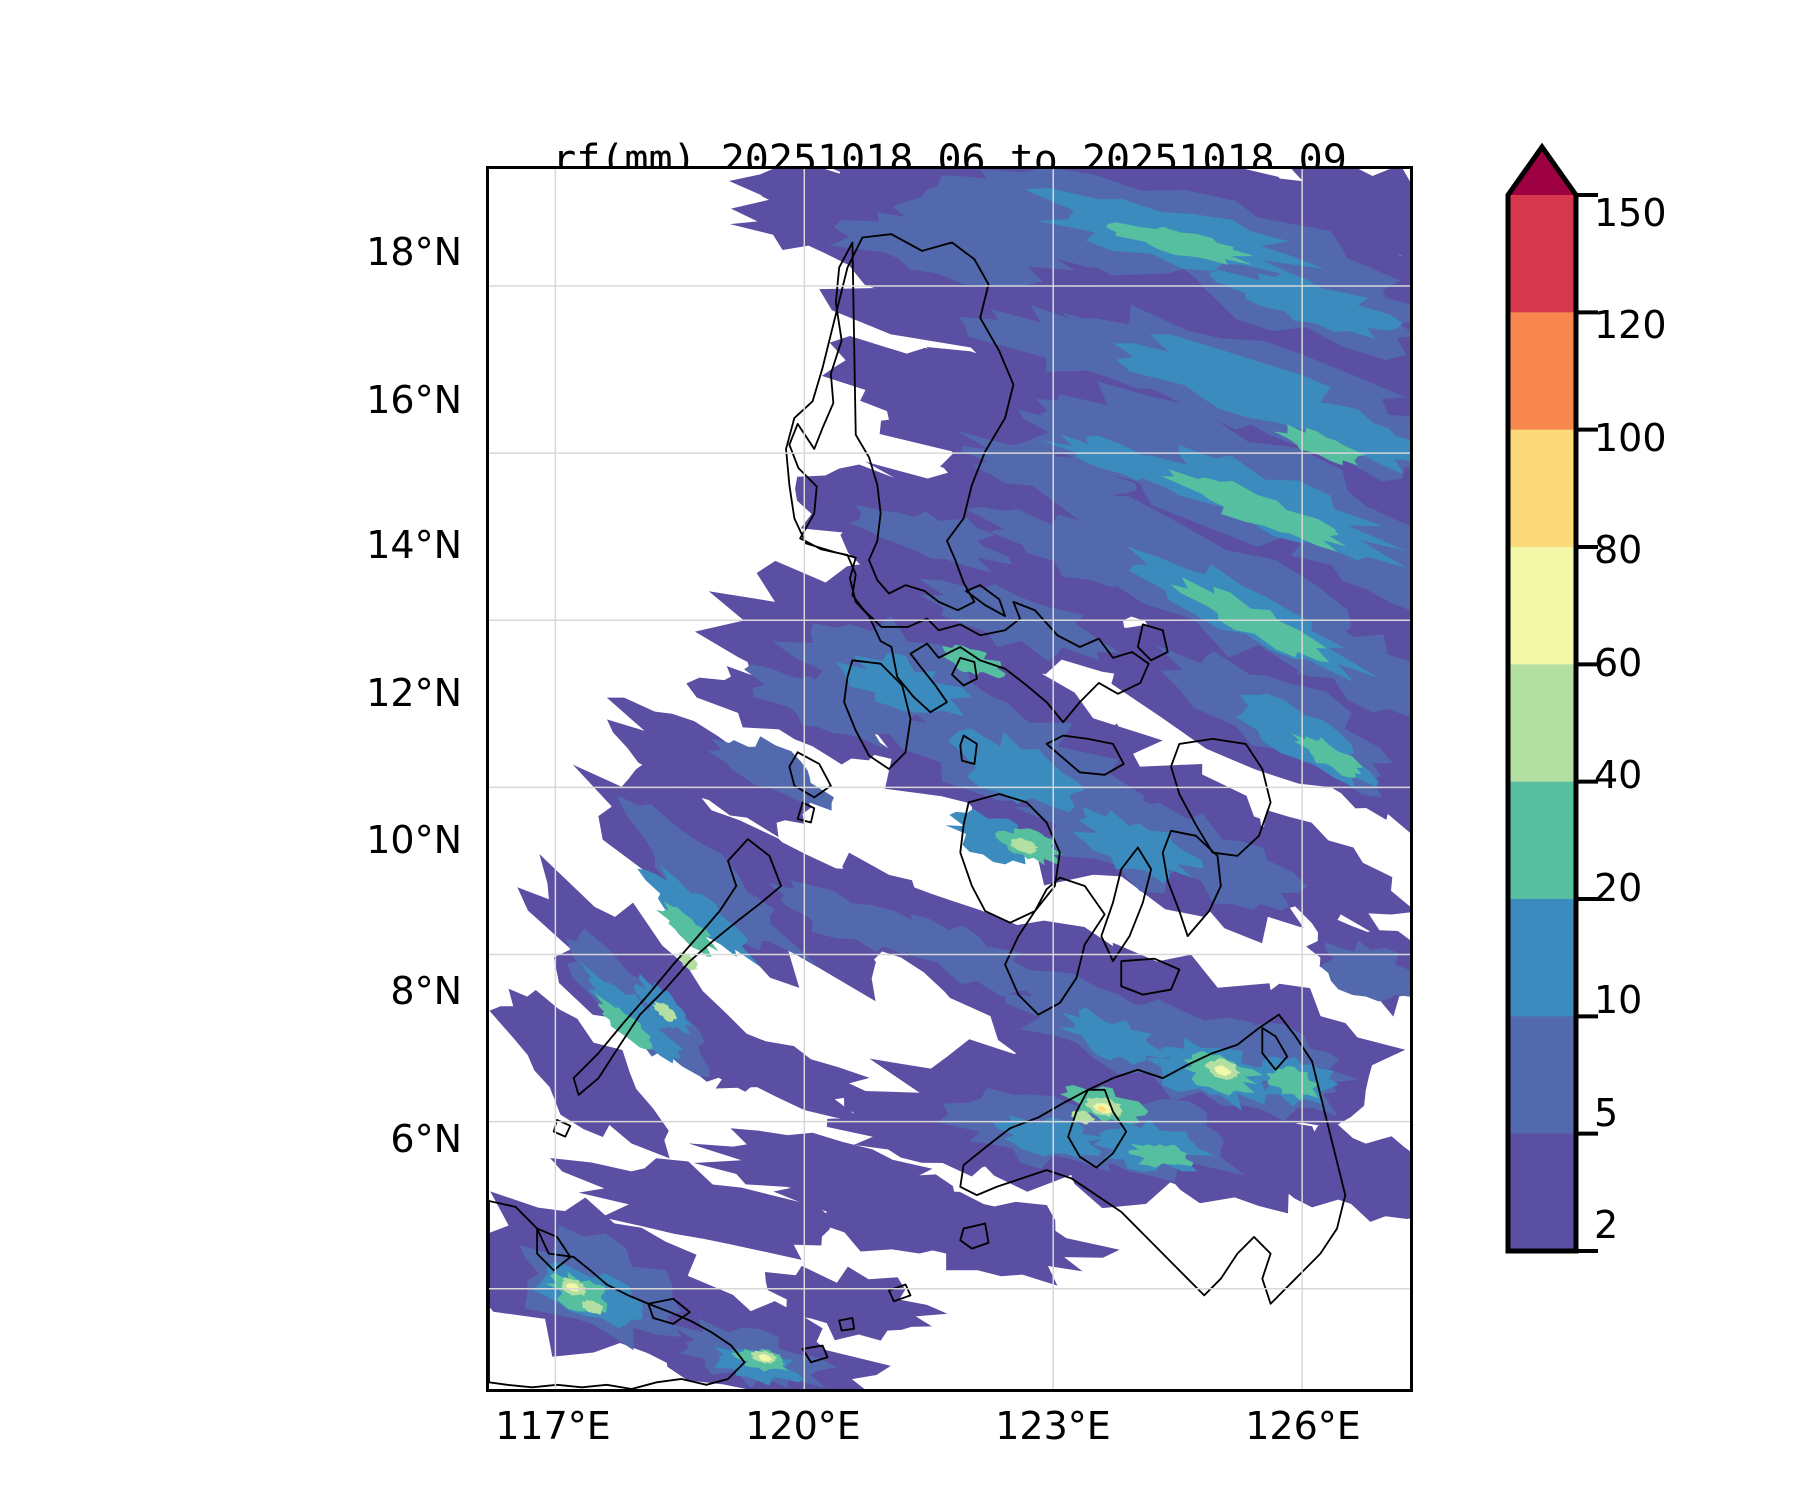 Image resolution: width=1800 pixels, height=1500 pixels. I want to click on ytick-label-14N: 14°N, so click(414, 545).